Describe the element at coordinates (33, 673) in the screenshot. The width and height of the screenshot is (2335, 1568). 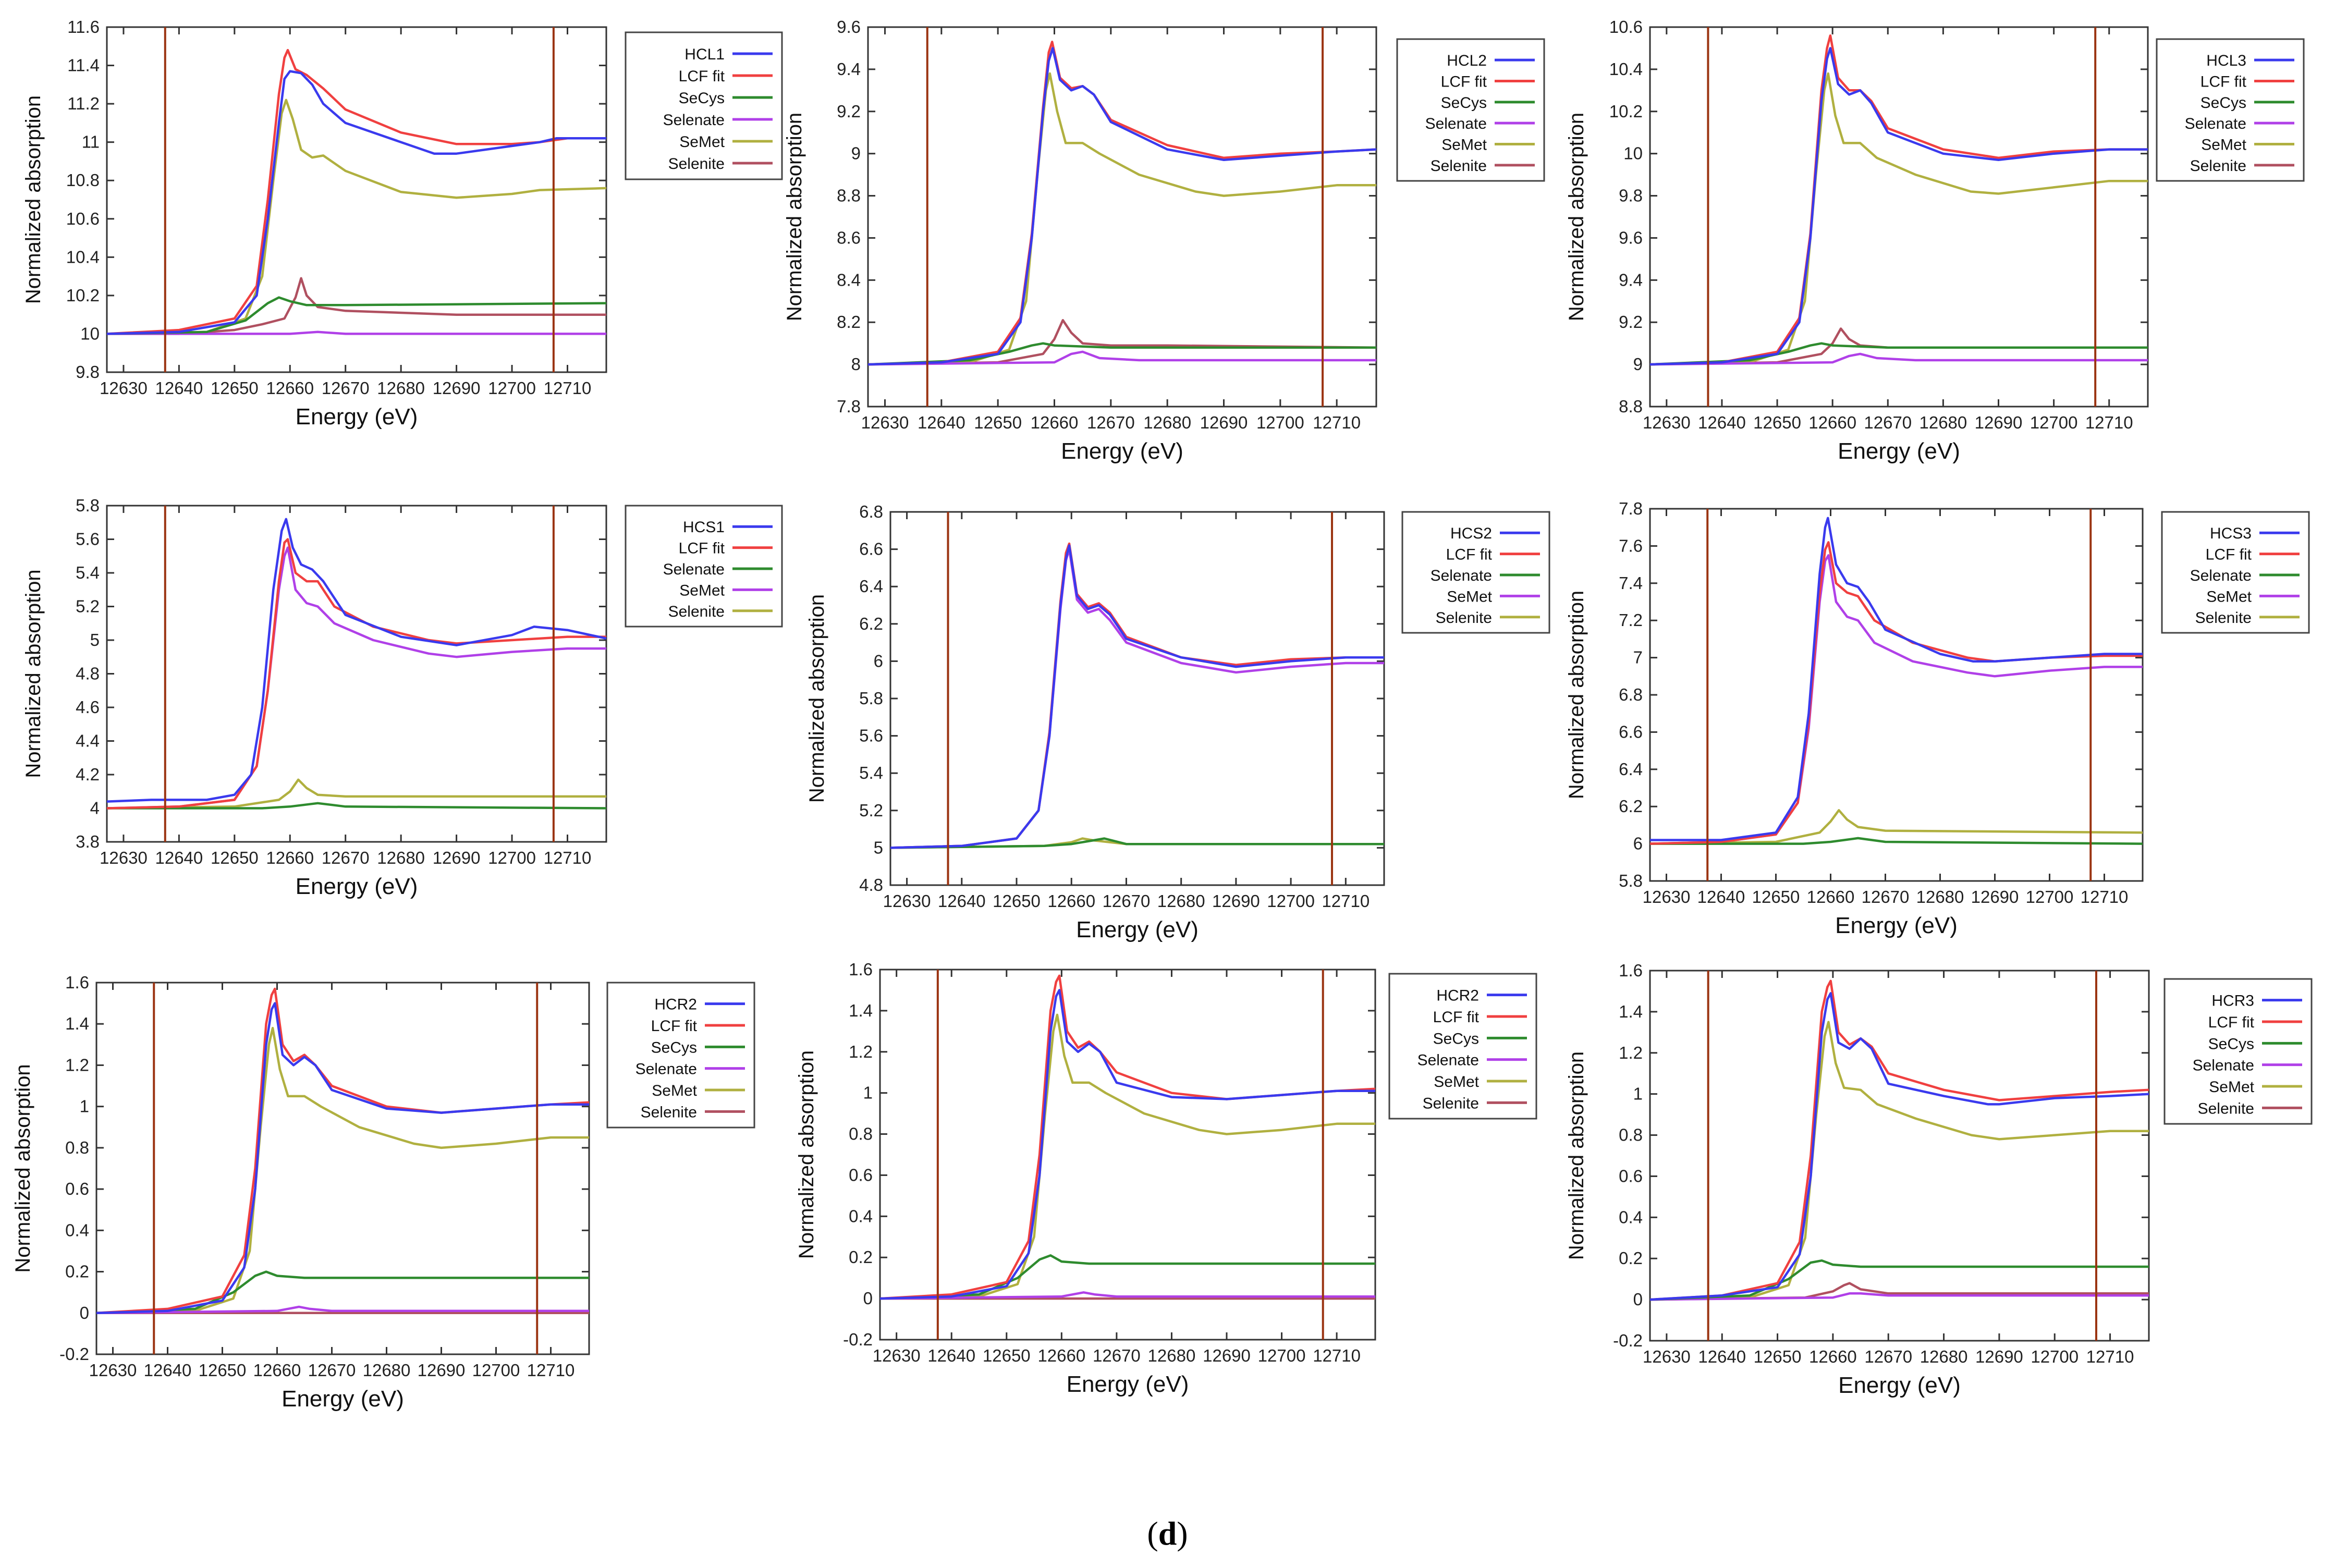
I see `y-axis-label: Normalized absorption` at that location.